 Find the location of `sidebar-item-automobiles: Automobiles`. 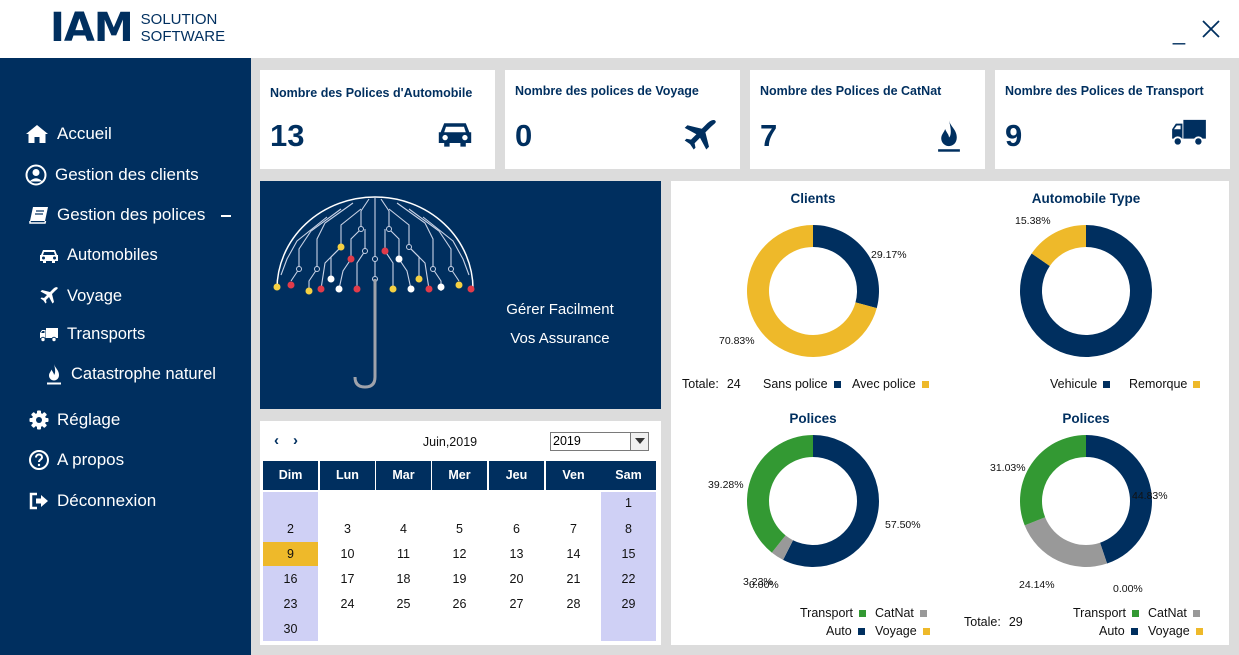

sidebar-item-automobiles: Automobiles is located at coordinates (98, 255).